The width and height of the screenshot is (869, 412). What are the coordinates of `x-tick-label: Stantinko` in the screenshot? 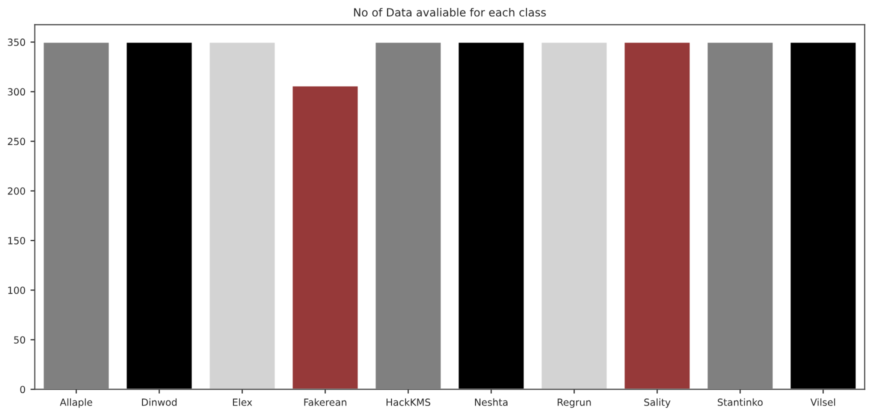 It's located at (740, 402).